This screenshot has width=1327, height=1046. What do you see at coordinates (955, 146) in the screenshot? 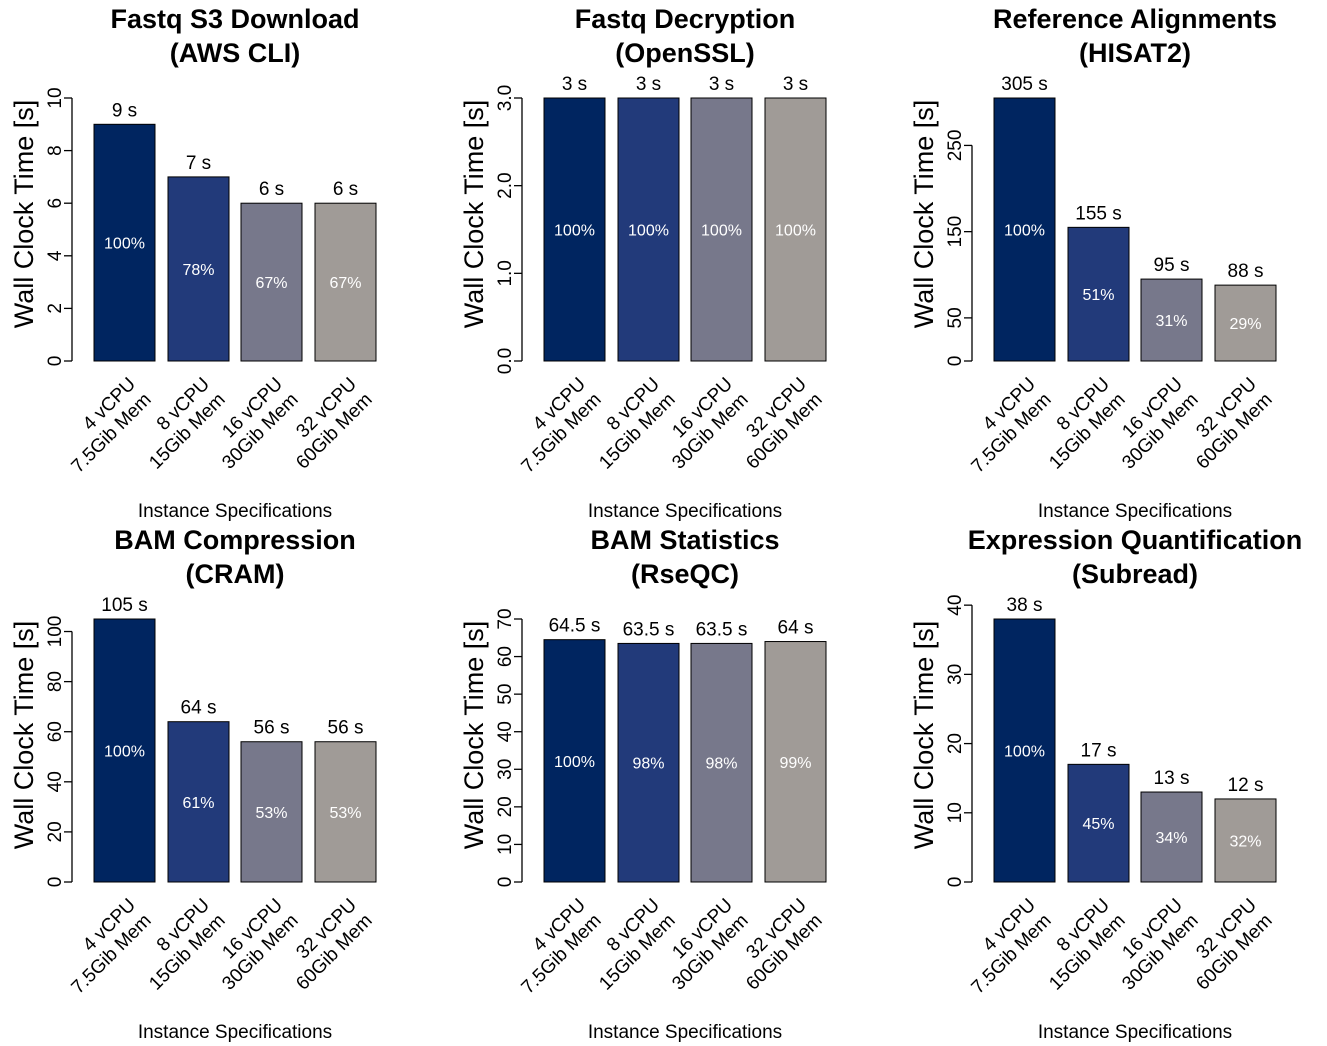
I see `y-tick-label: 250` at bounding box center [955, 146].